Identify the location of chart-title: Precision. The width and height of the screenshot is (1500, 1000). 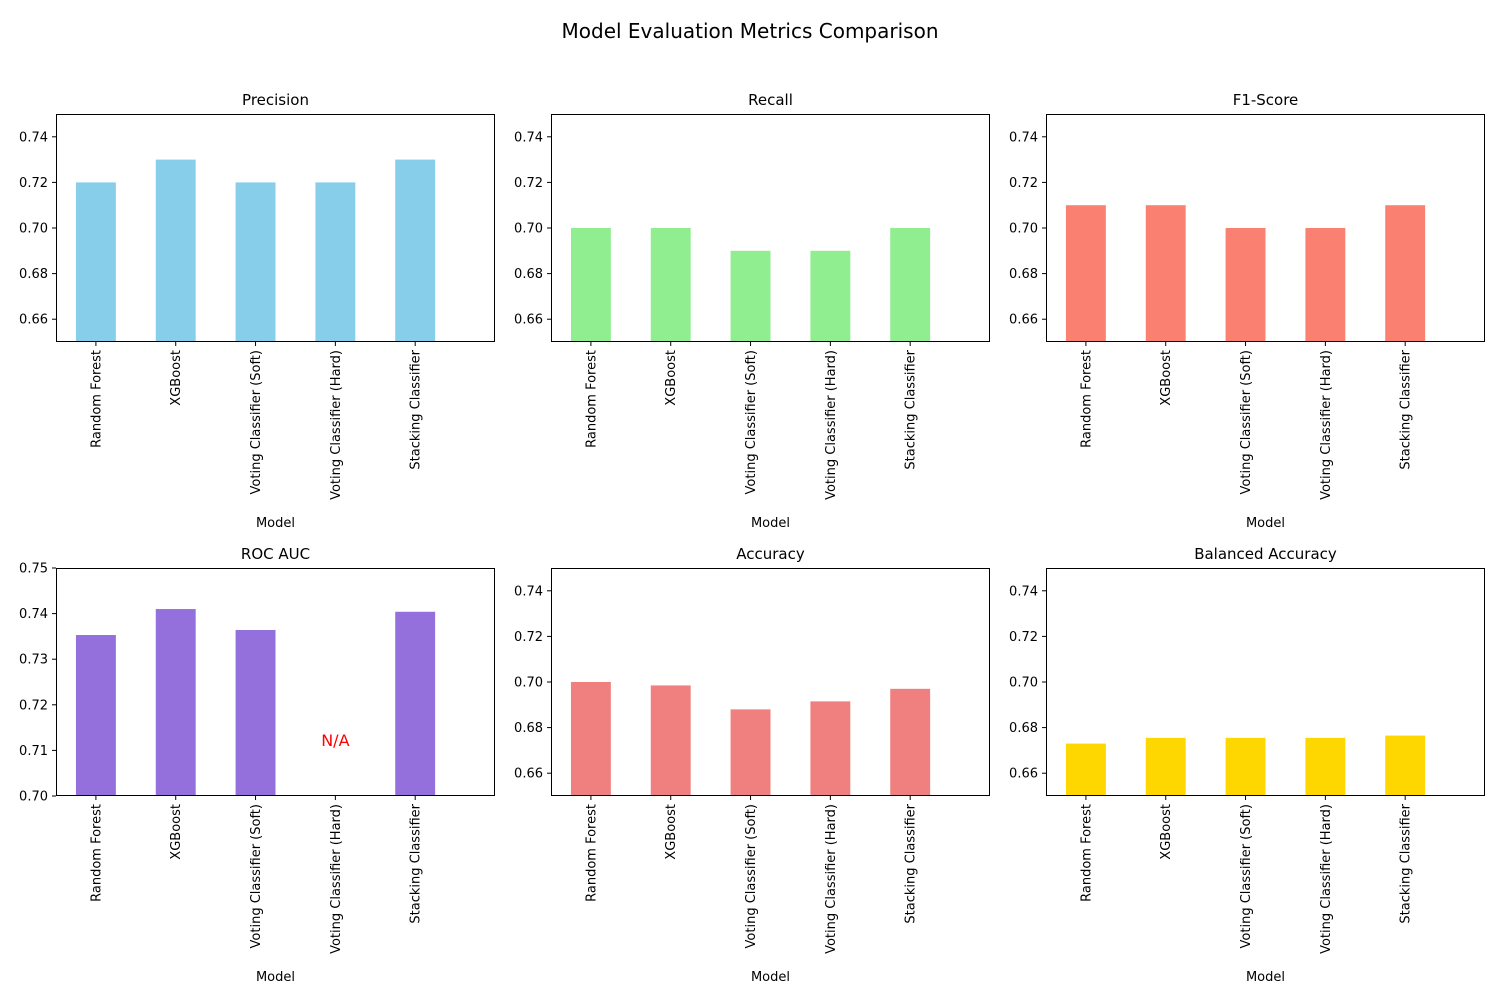
(275, 100).